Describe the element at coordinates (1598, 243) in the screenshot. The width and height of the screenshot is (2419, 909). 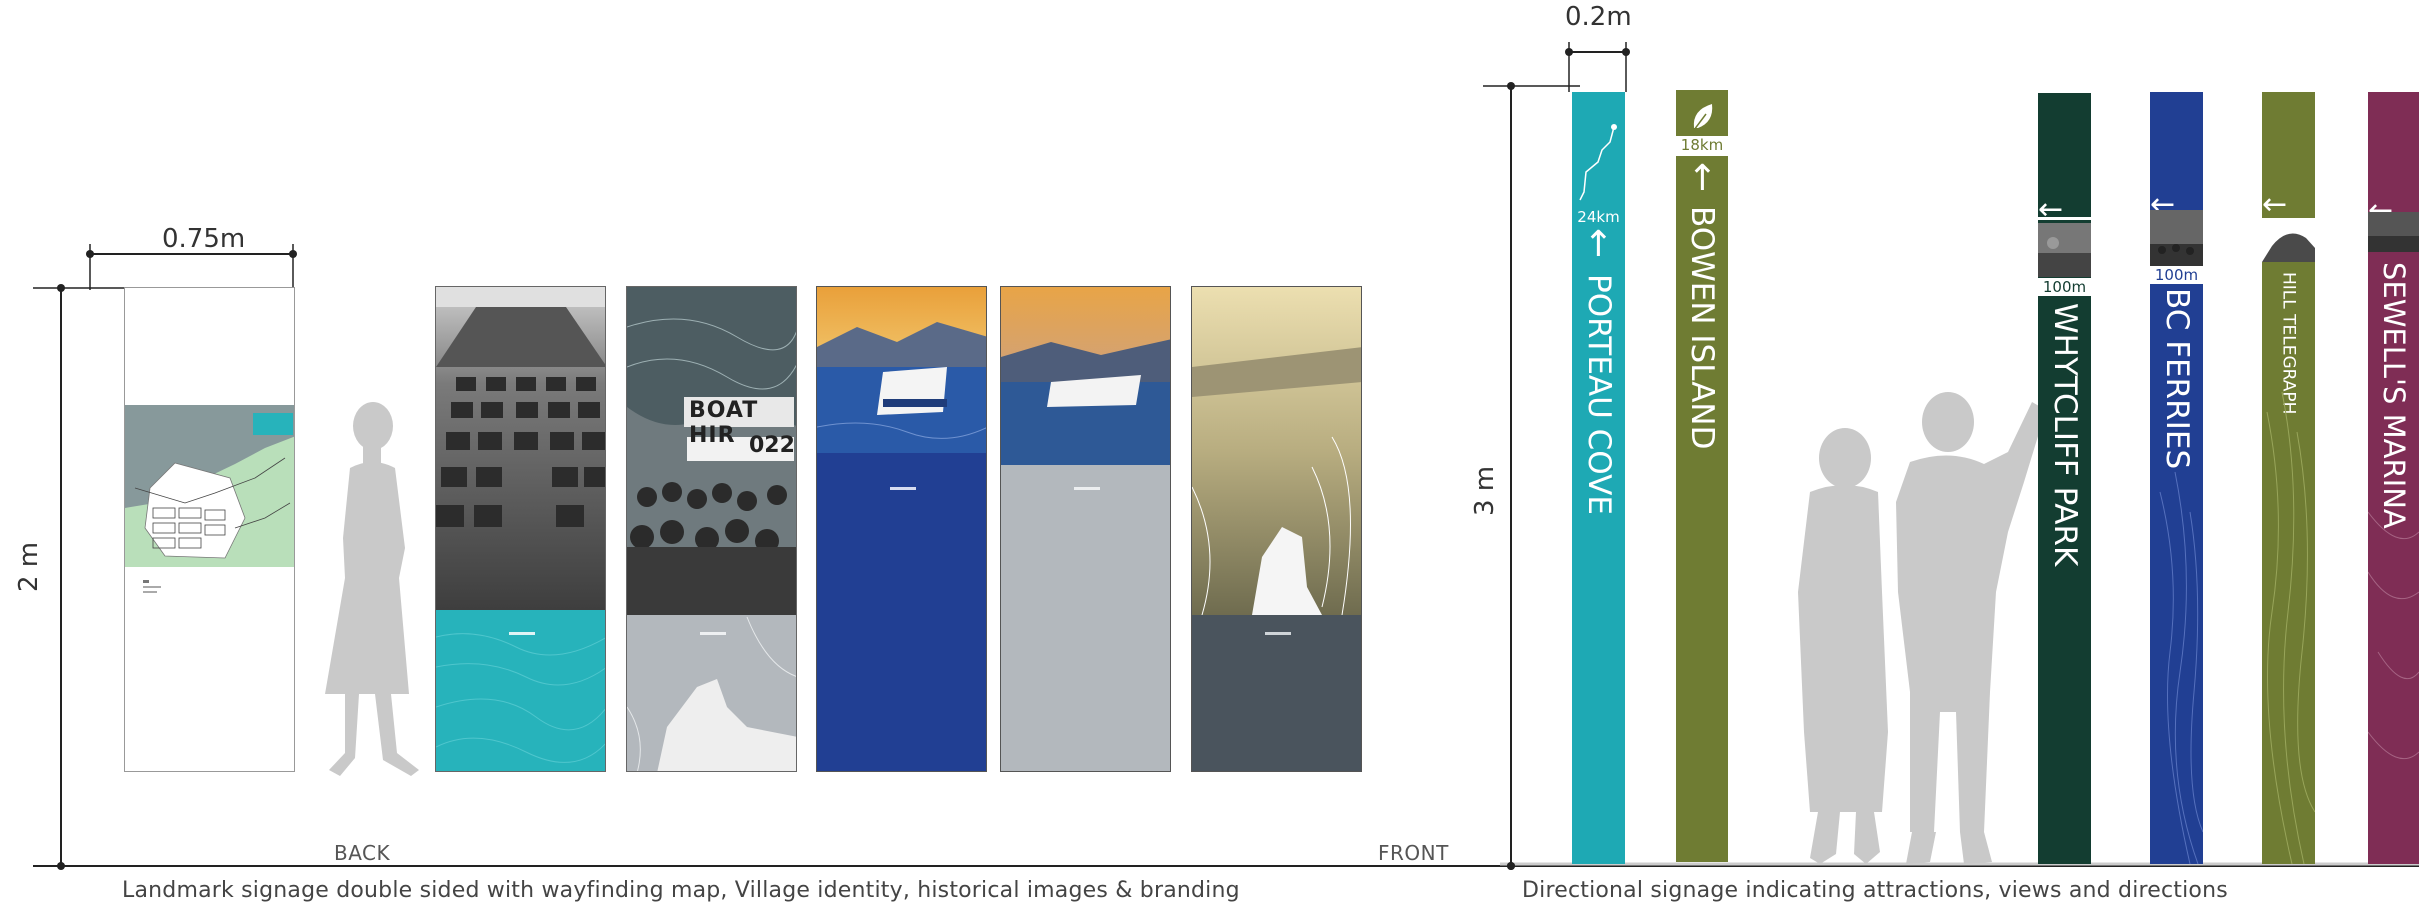
I see `porteau-arrow-icon: ←` at that location.